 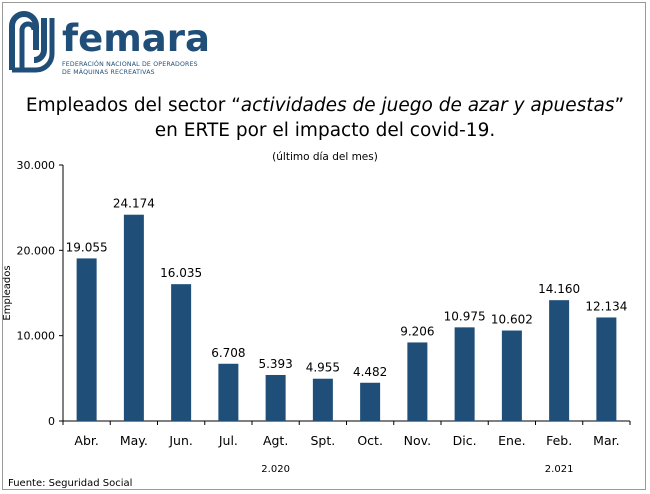 I want to click on data-label-2: 24.174, so click(x=134, y=204).